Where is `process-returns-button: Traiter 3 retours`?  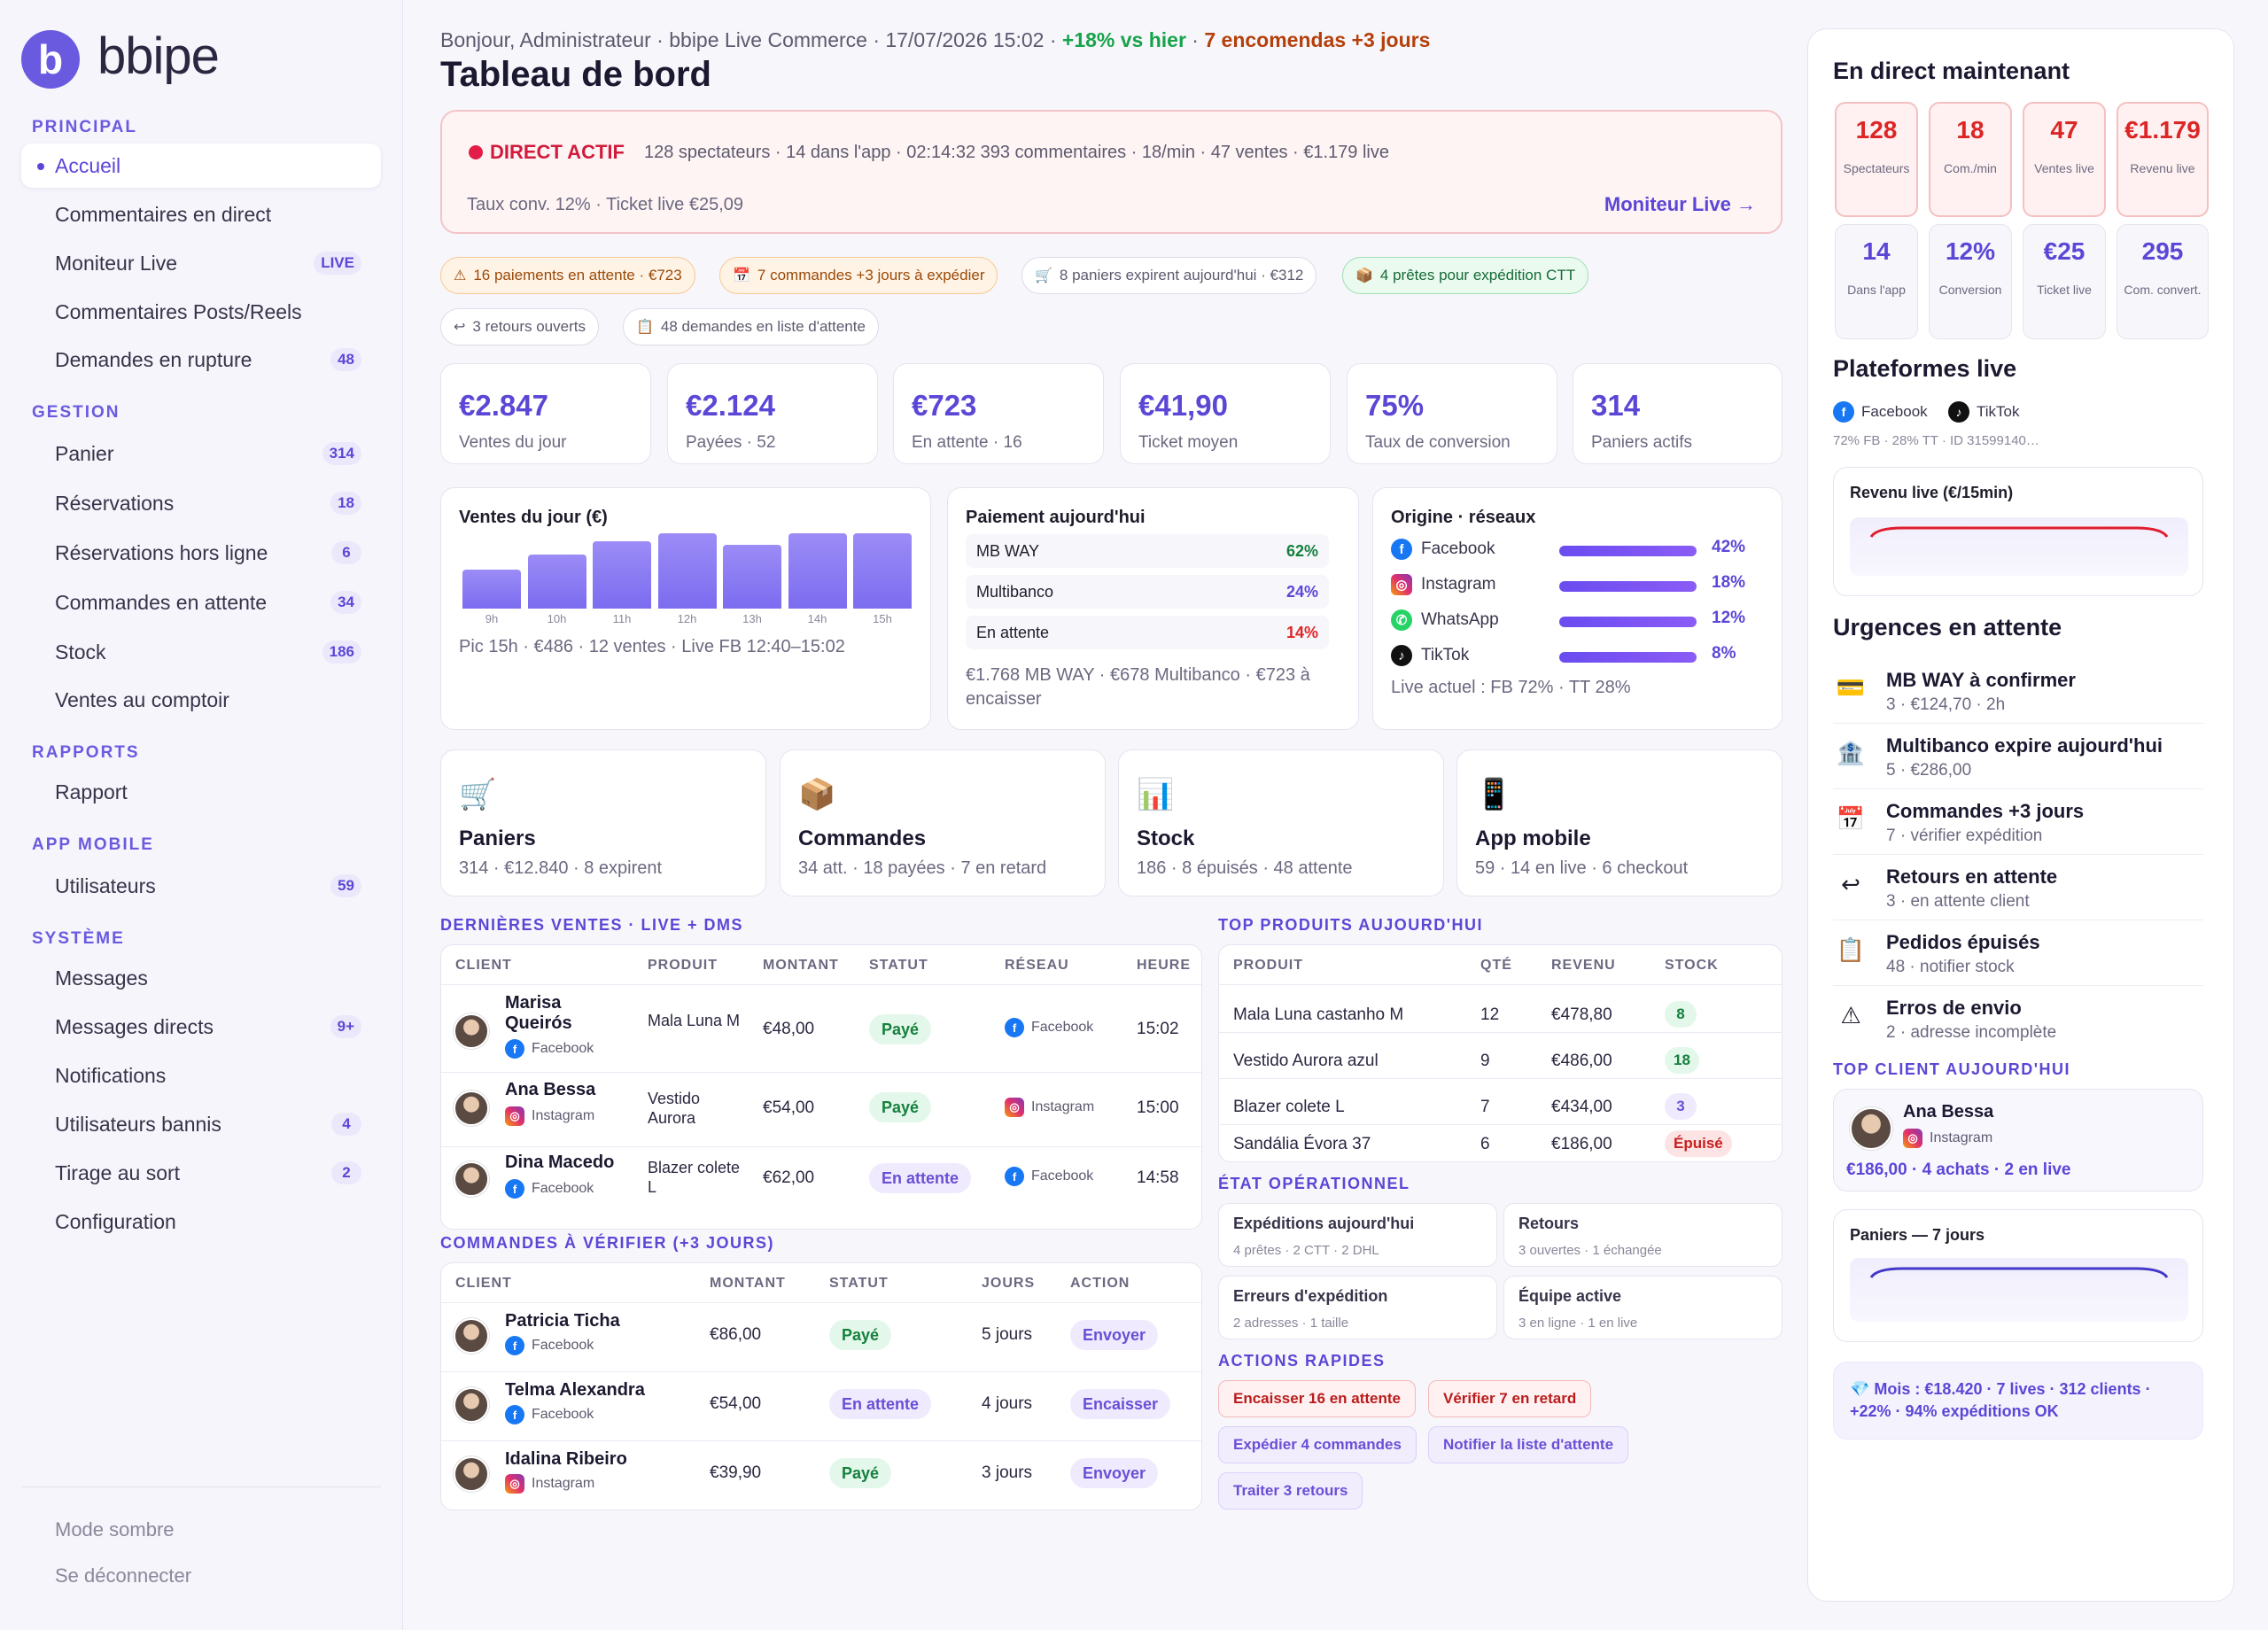
process-returns-button: Traiter 3 retours is located at coordinates (1290, 1491).